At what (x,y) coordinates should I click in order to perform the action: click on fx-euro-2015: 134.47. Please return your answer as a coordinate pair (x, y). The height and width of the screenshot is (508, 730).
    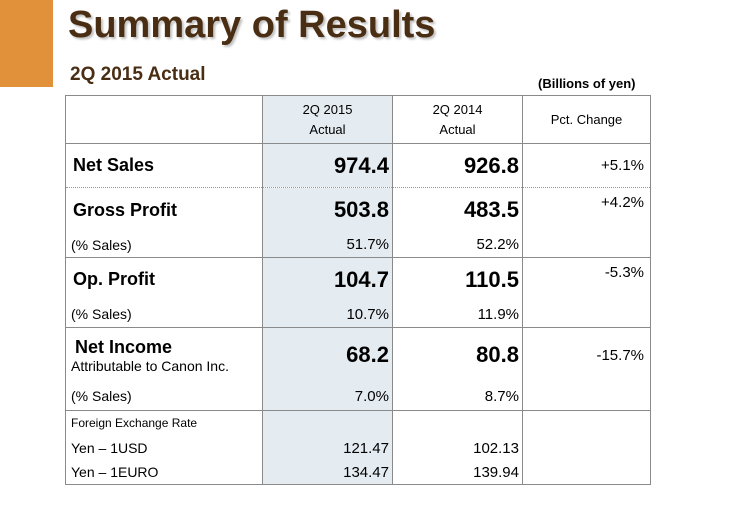
    Looking at the image, I should click on (327, 472).